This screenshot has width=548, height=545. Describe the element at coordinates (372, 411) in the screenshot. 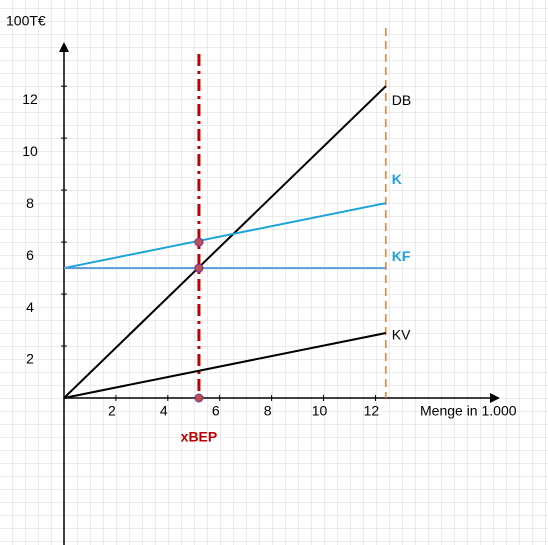

I see `x-tick-label: 12` at that location.